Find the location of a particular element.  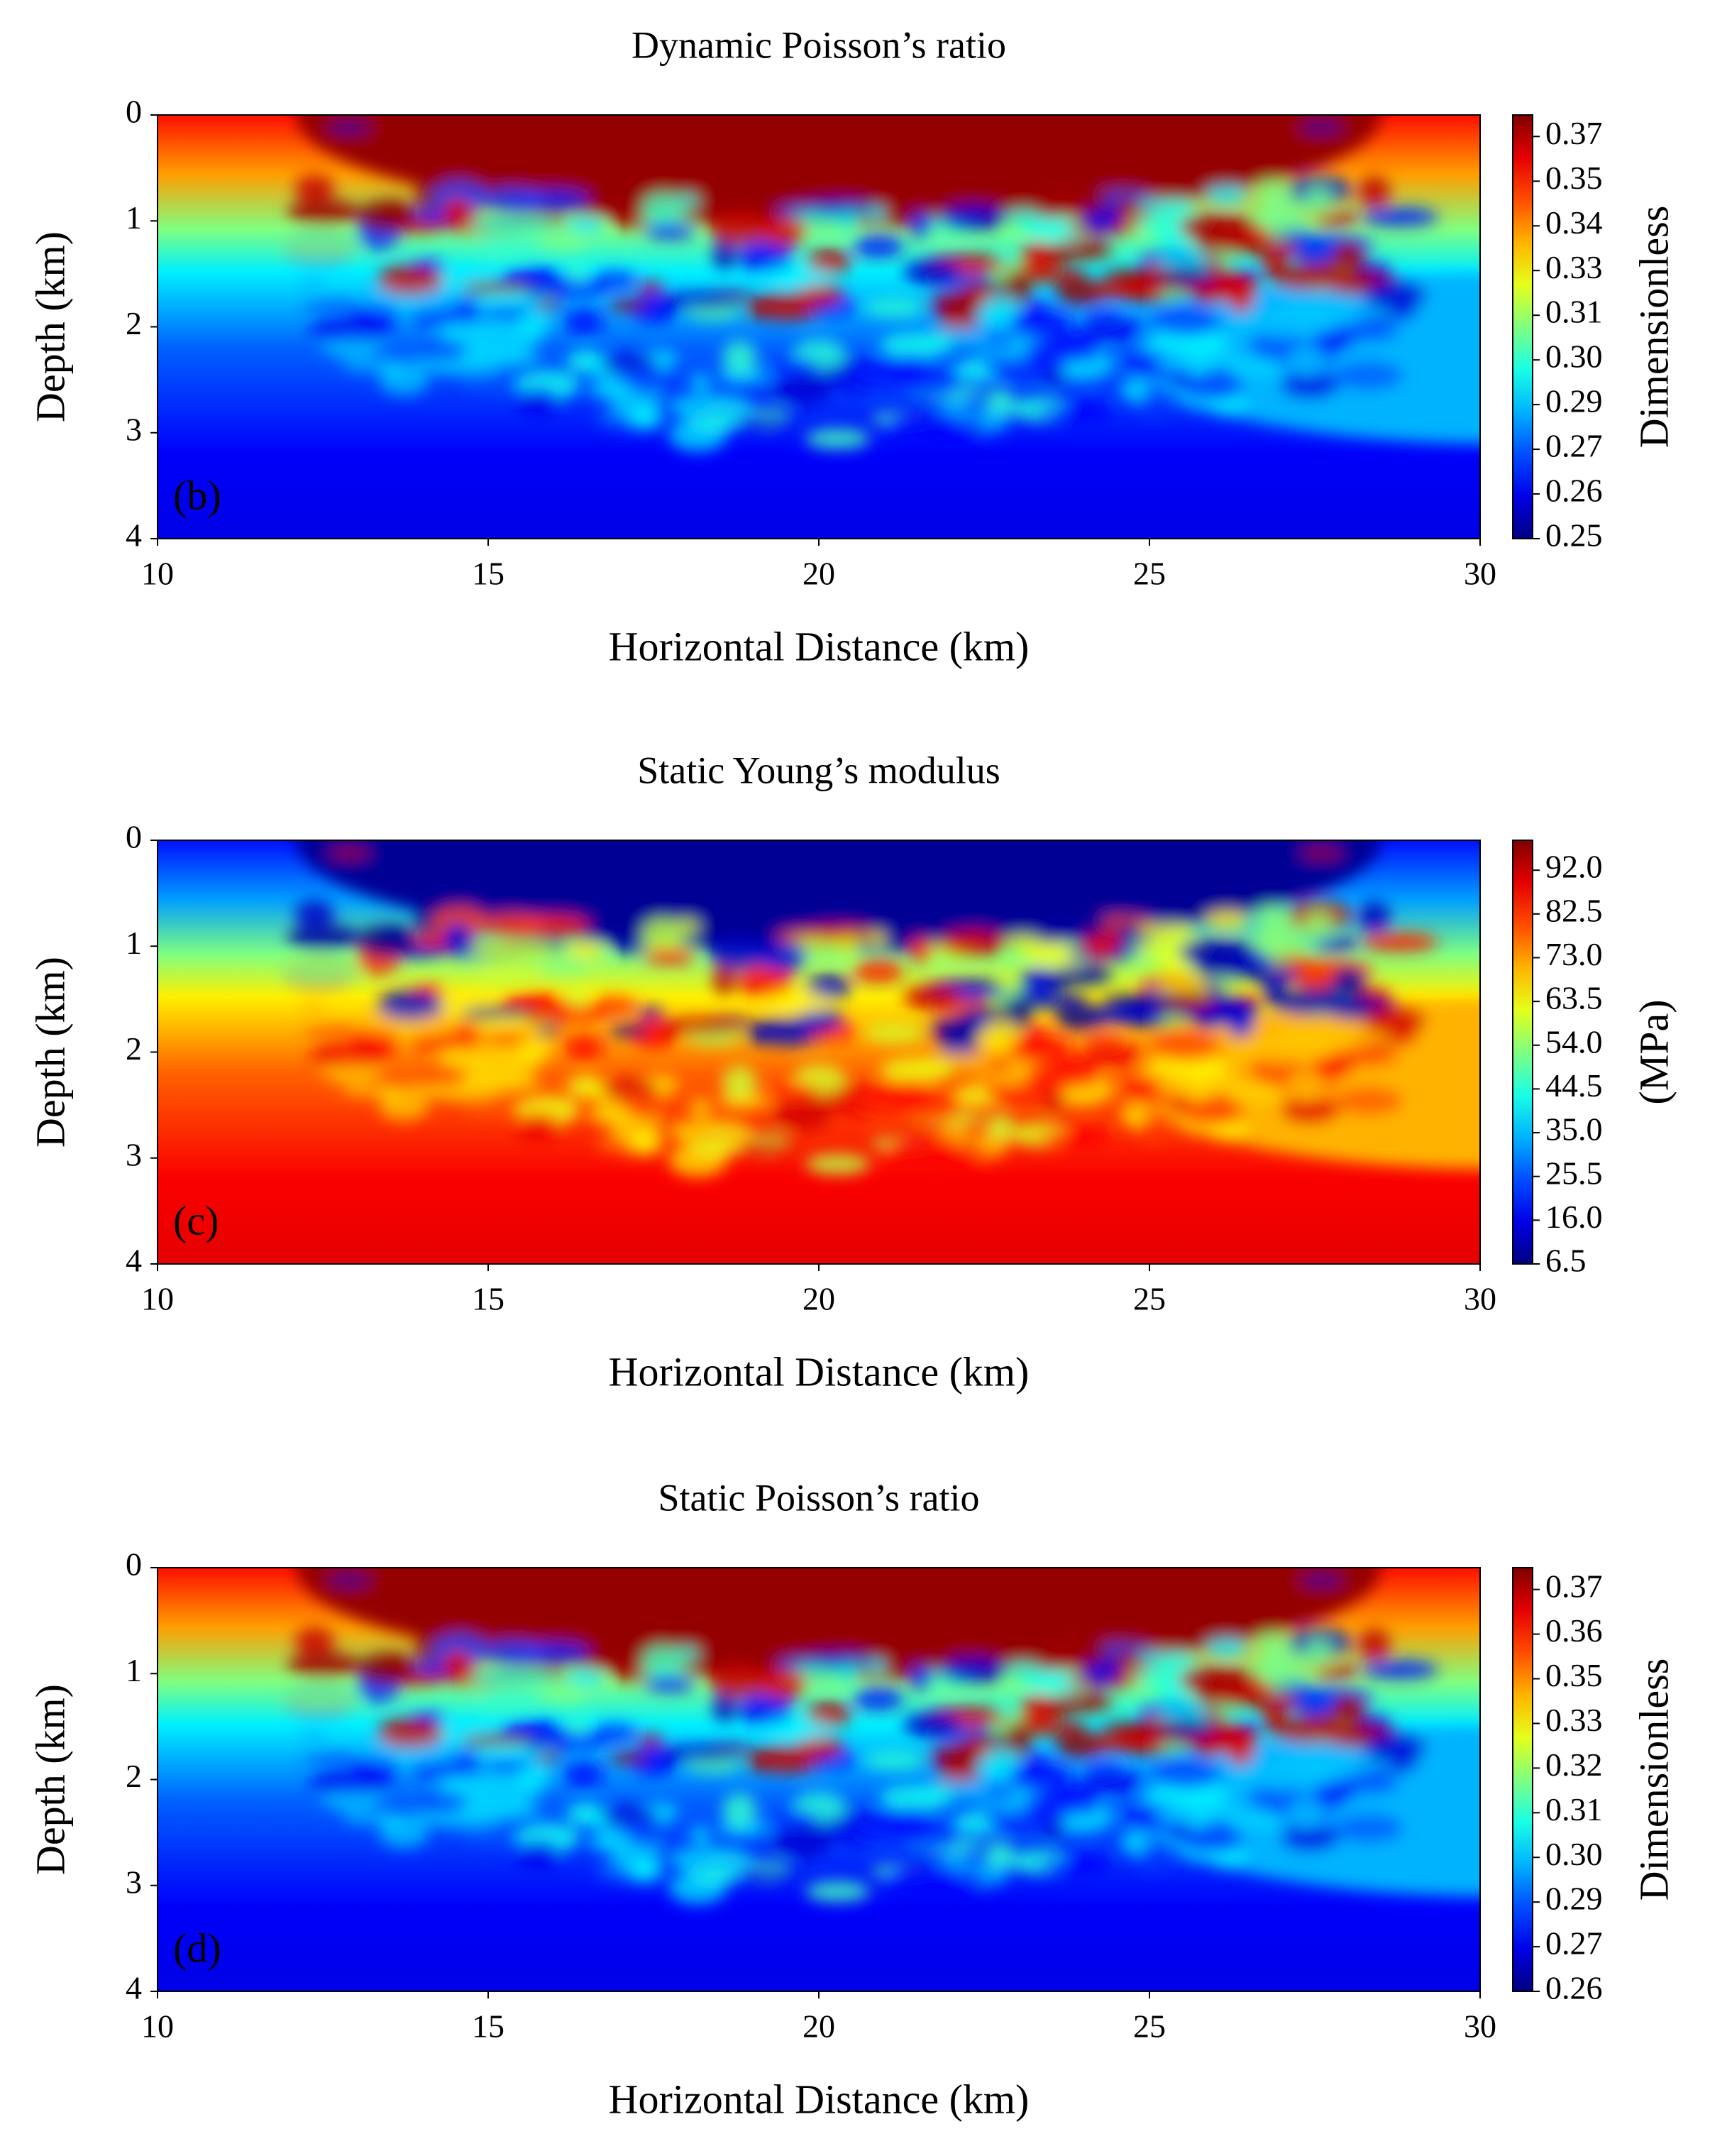

colorbar-tick-label: 0.30 is located at coordinates (1574, 357).